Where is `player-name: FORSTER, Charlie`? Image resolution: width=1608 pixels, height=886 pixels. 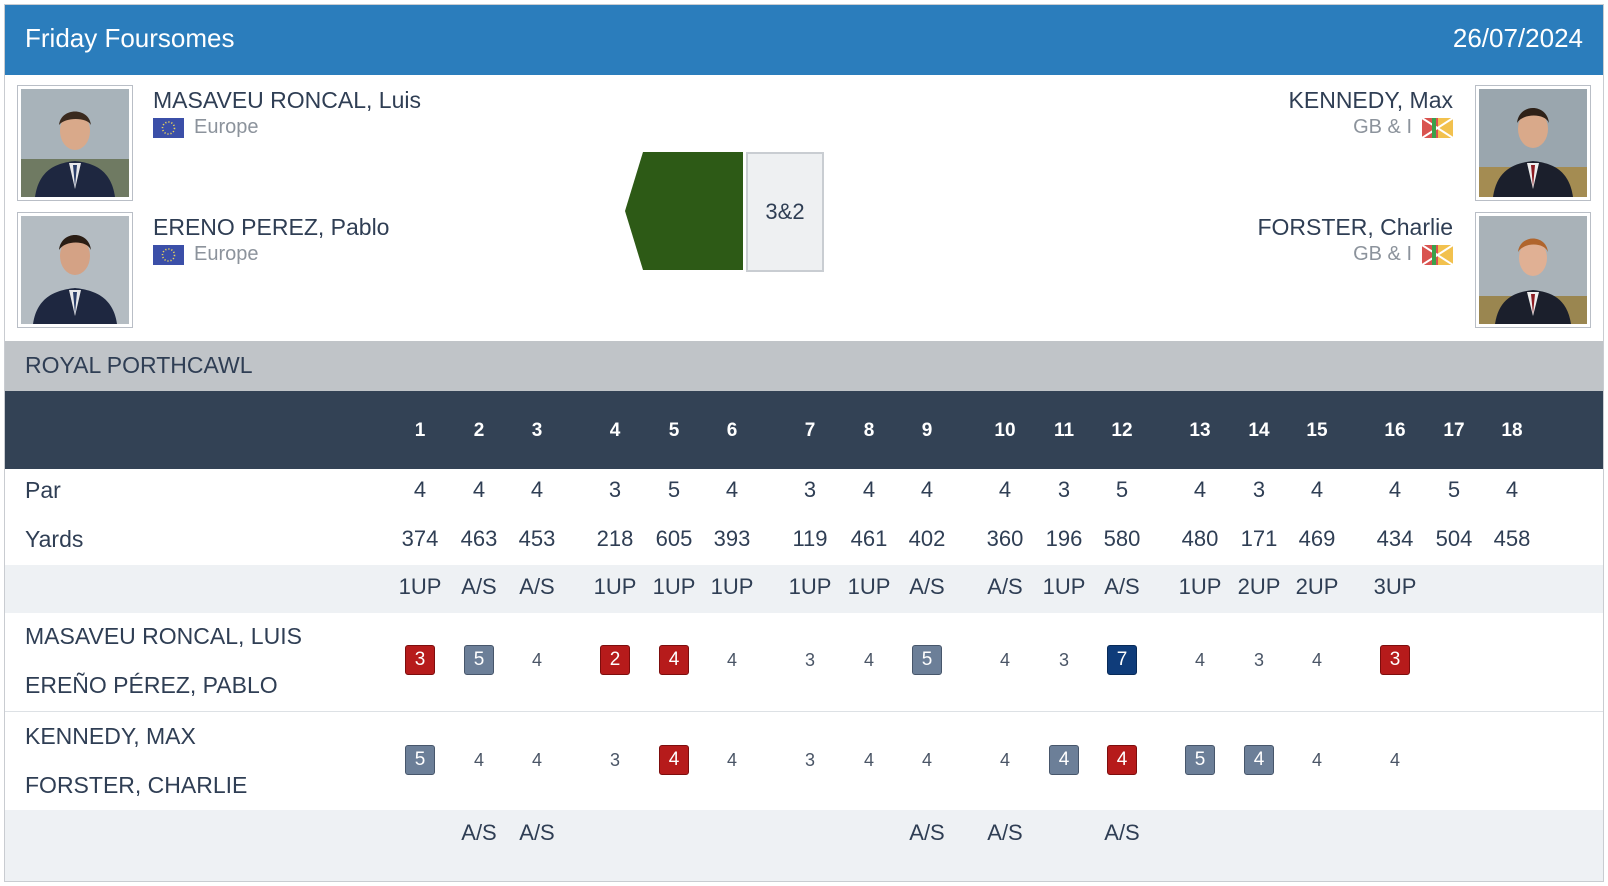
player-name: FORSTER, Charlie is located at coordinates (1355, 227).